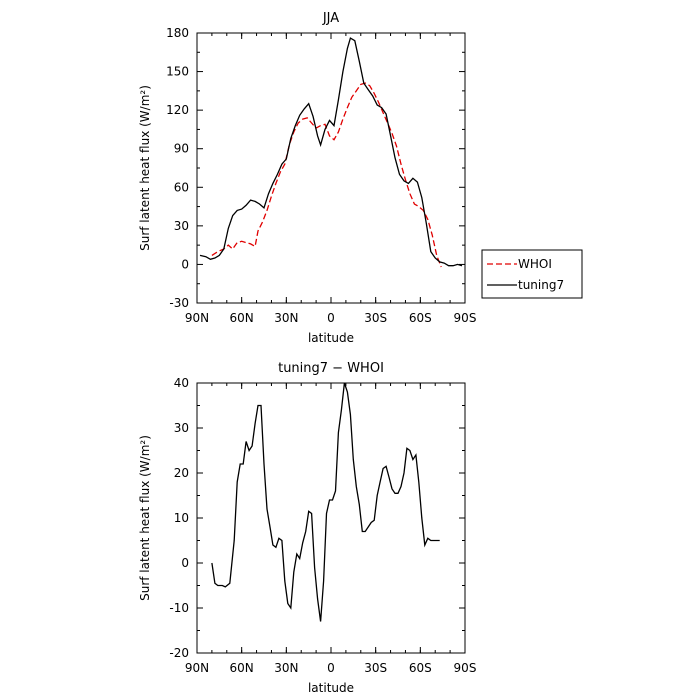 The height and width of the screenshot is (700, 700). What do you see at coordinates (177, 110) in the screenshot?
I see `y-tick-label: 120` at bounding box center [177, 110].